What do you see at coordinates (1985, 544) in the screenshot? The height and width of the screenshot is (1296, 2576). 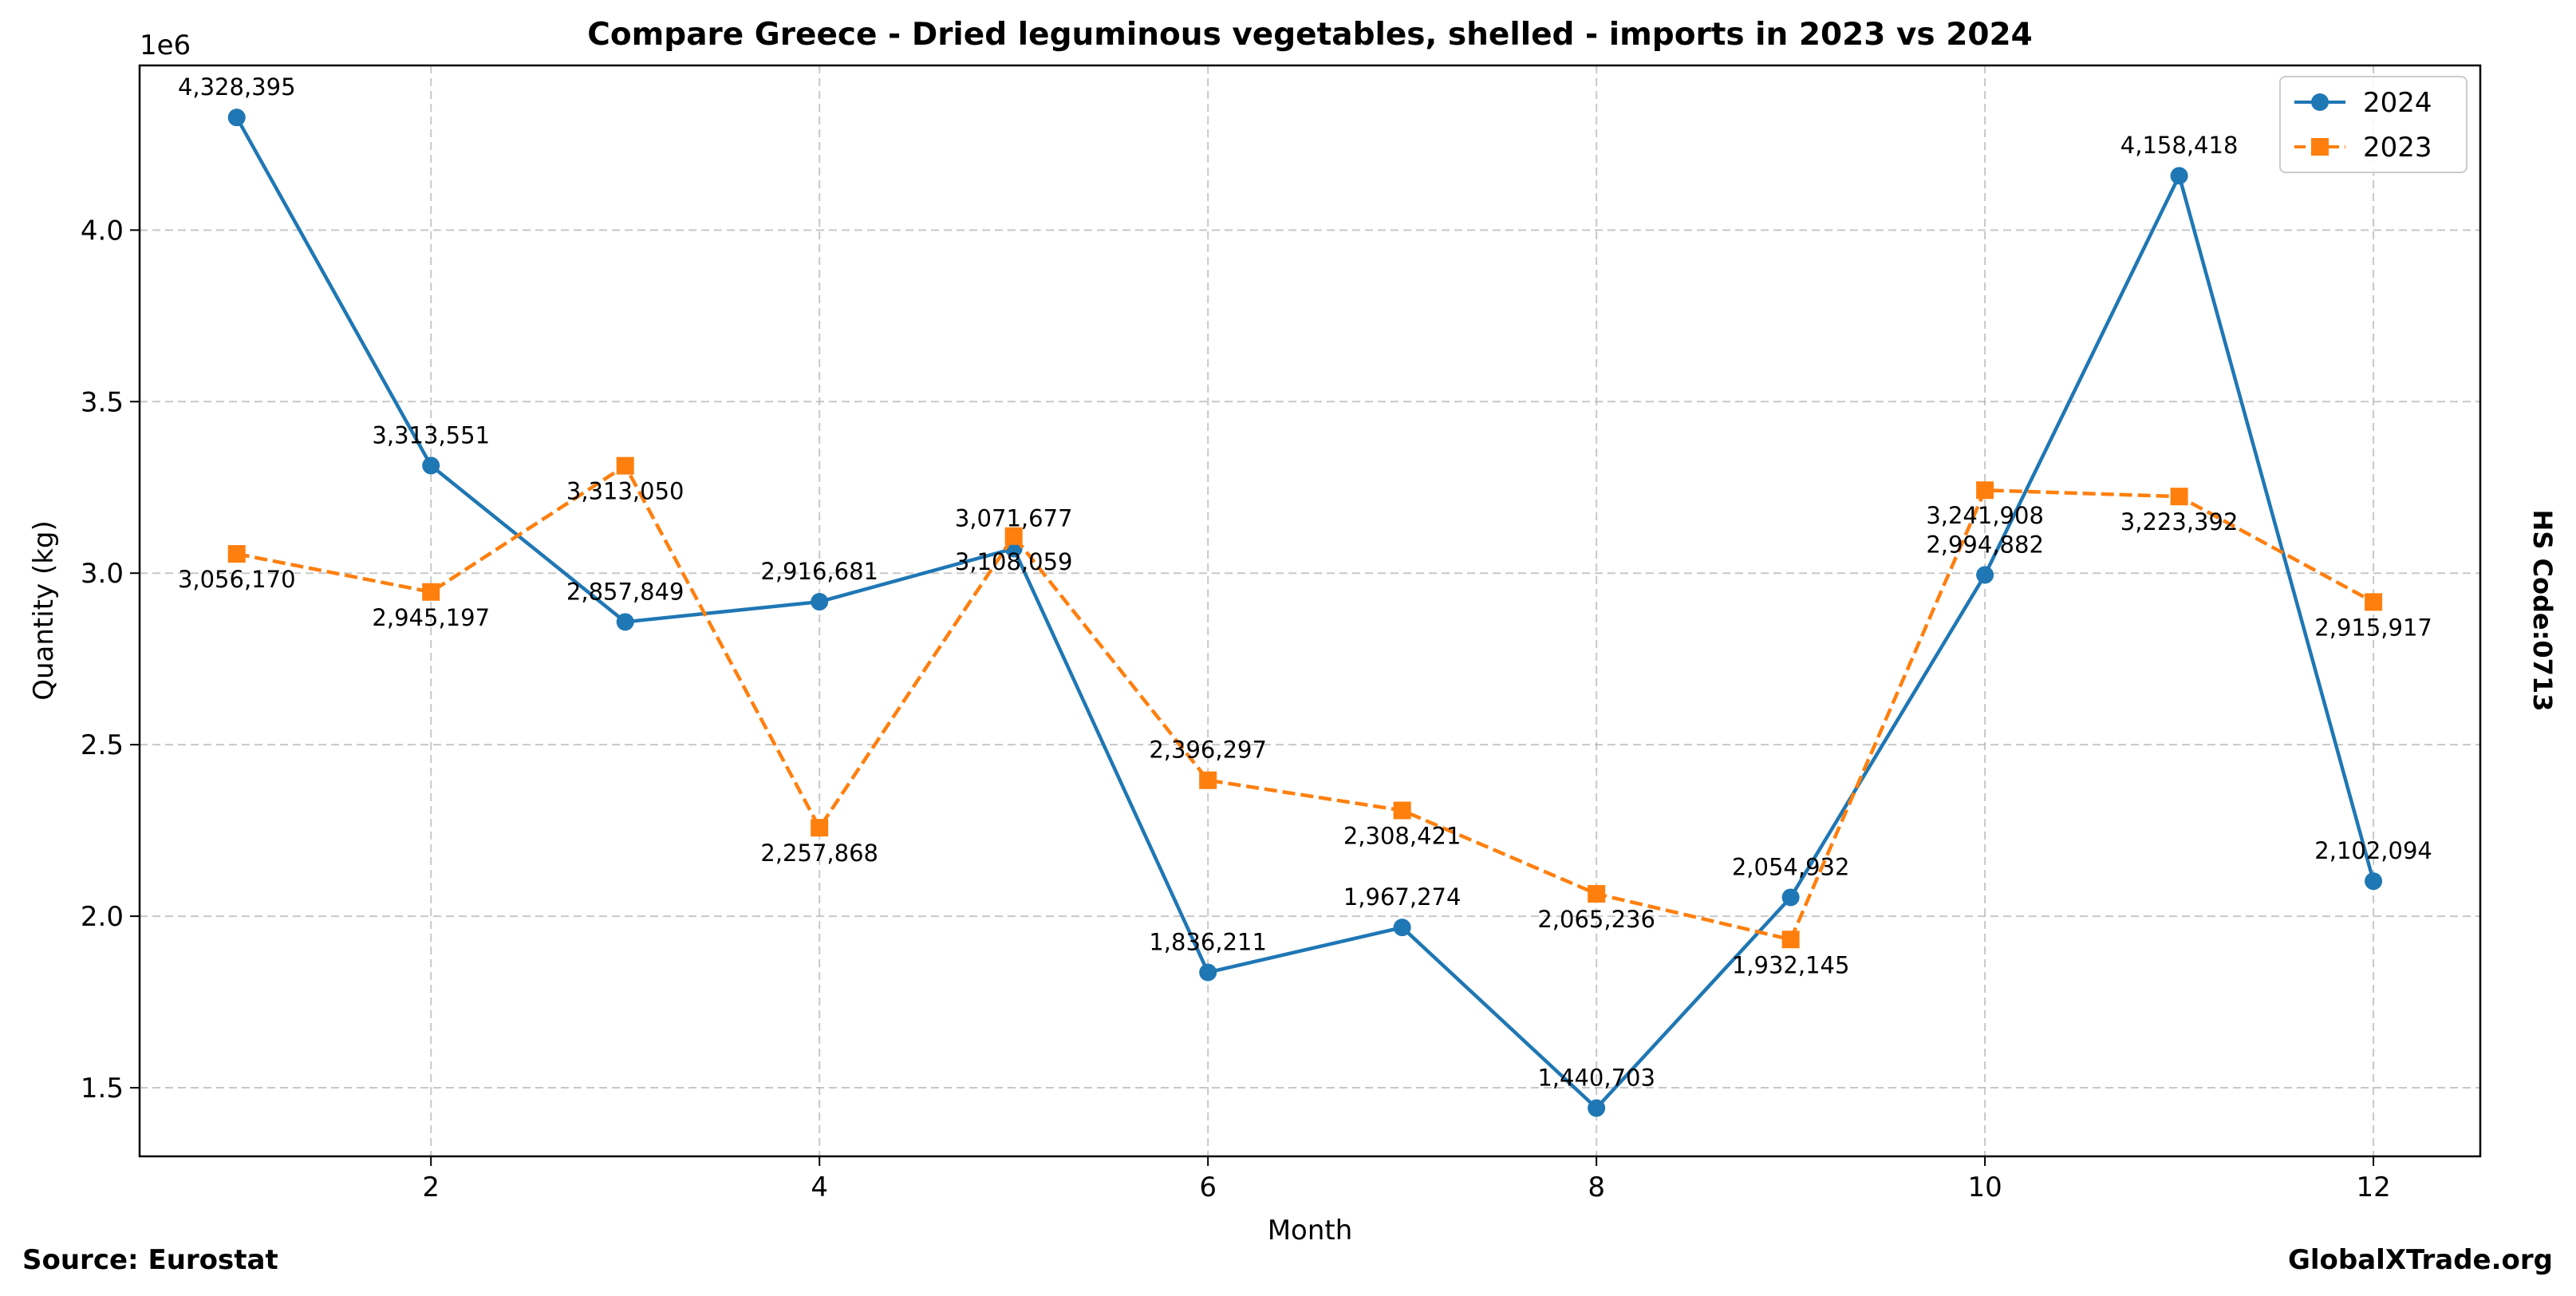 I see `data-label-2024: 2,994,882` at bounding box center [1985, 544].